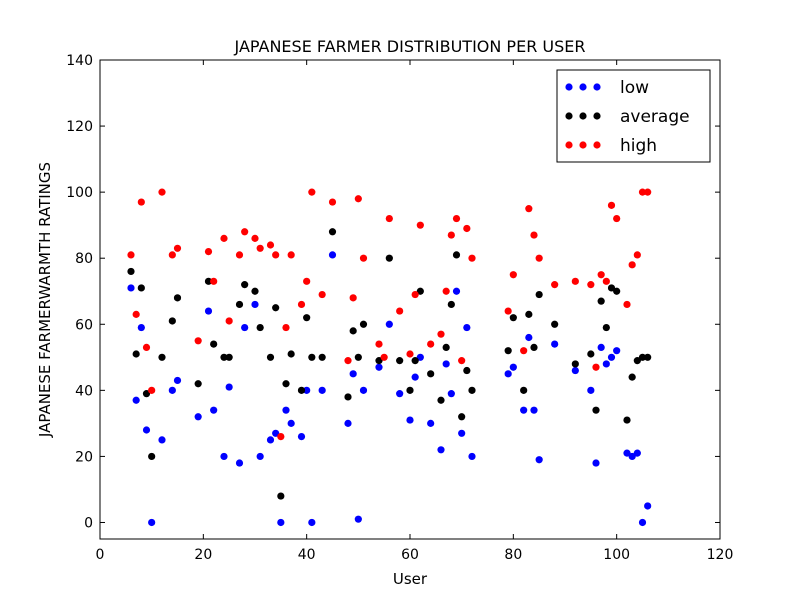  Describe the element at coordinates (84, 259) in the screenshot. I see `y-tick-label: 80` at that location.